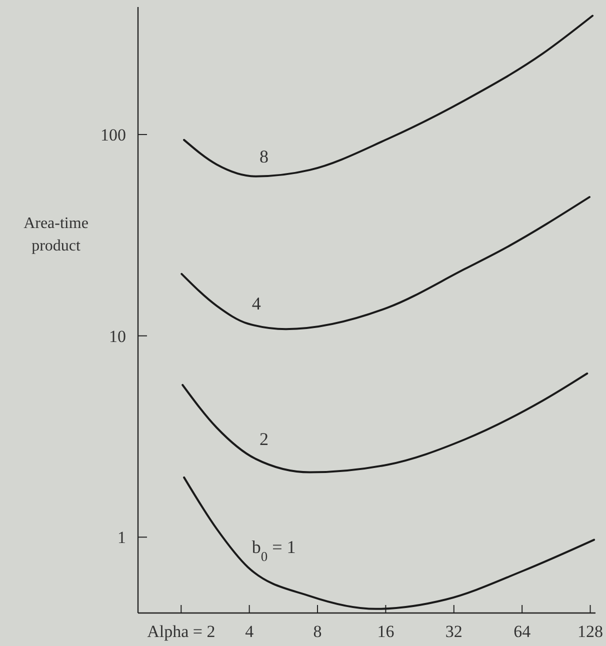 This screenshot has width=606, height=646. Describe the element at coordinates (317, 631) in the screenshot. I see `x-tick-label: 8` at that location.